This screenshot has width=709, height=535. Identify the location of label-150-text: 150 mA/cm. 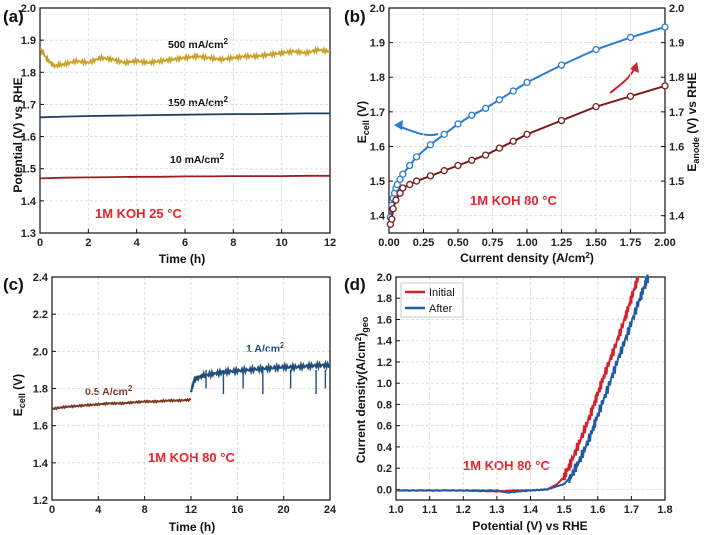
(195, 103).